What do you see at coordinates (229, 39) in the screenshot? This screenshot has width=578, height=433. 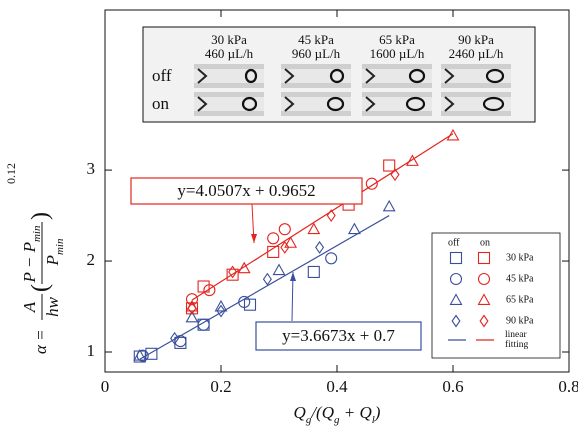 I see `inset-pressure: 30 kPa` at bounding box center [229, 39].